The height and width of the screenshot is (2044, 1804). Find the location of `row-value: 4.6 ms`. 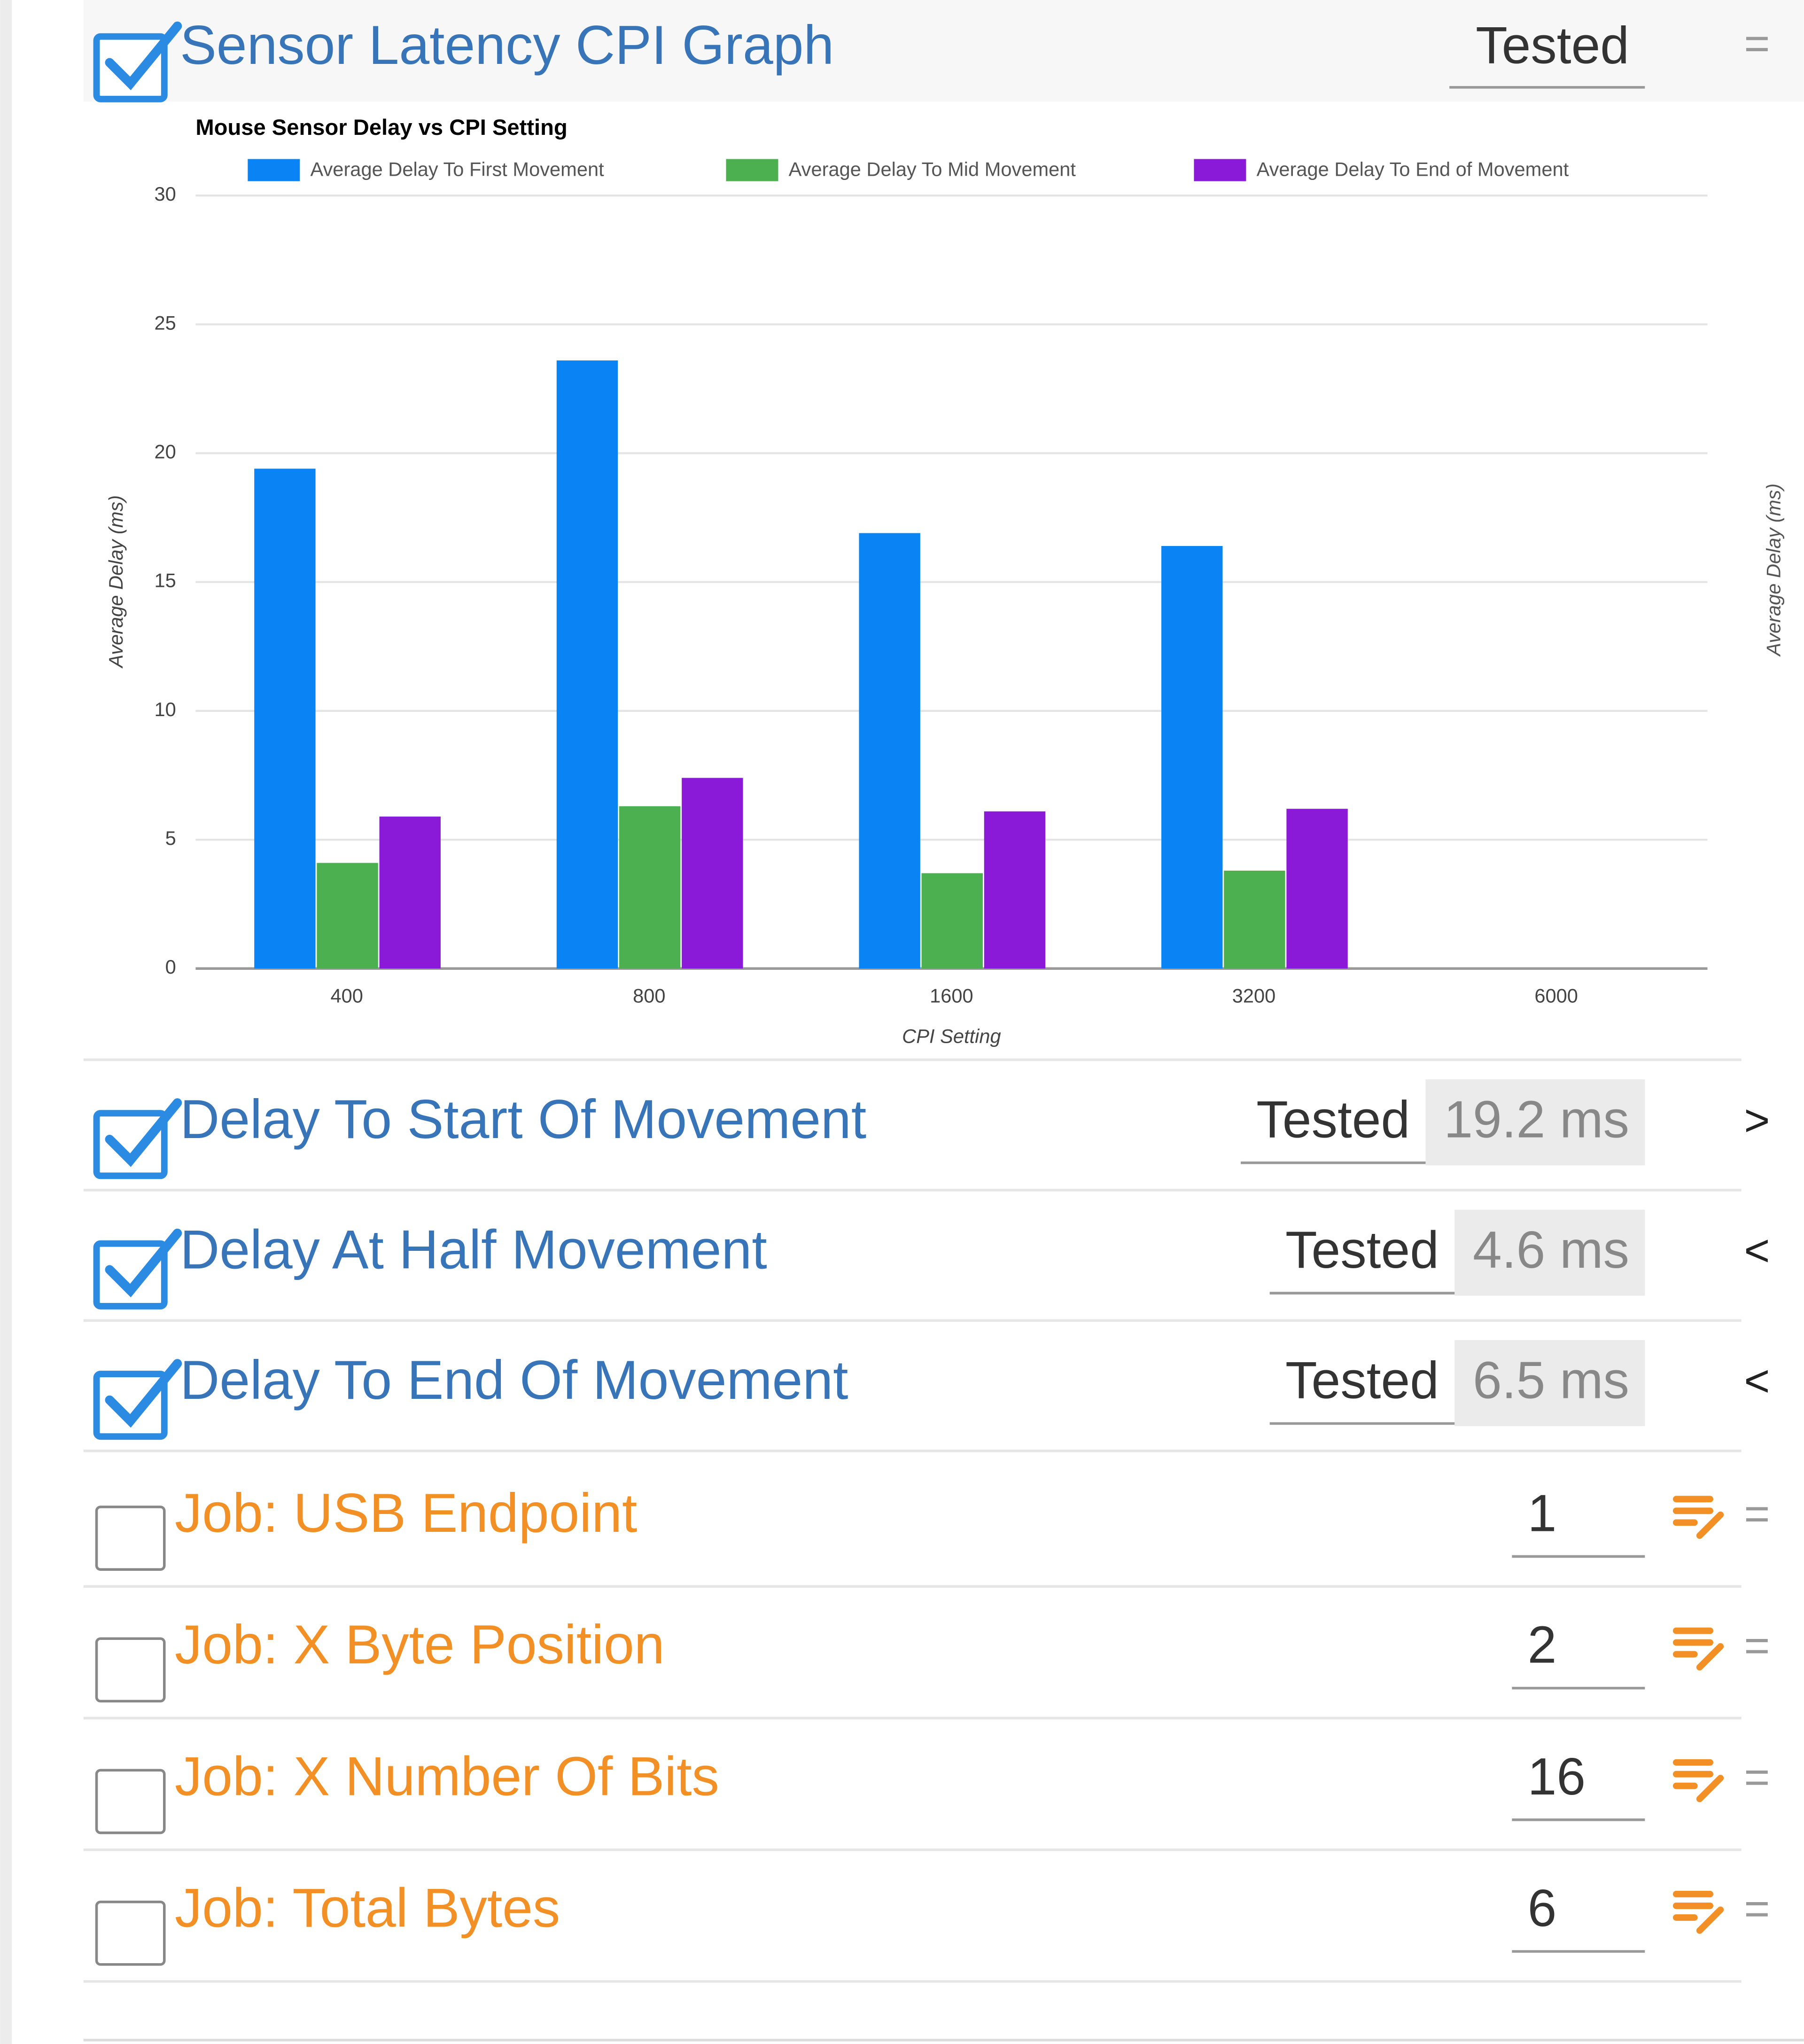

row-value: 4.6 ms is located at coordinates (1551, 1250).